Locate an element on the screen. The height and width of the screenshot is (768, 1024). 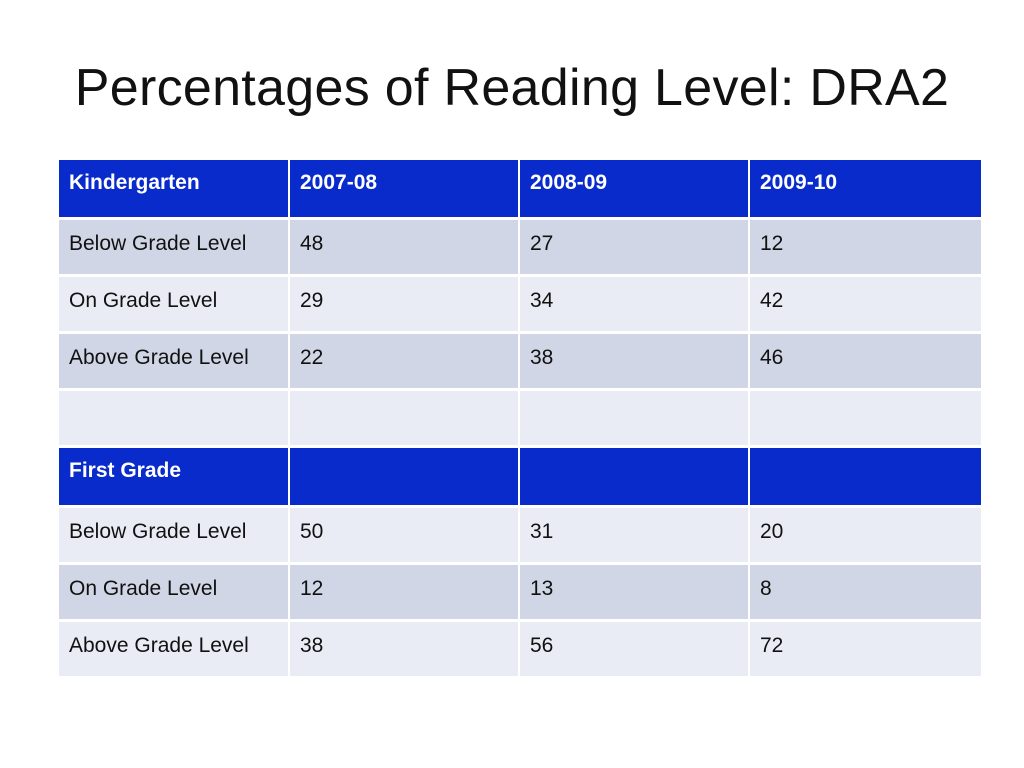
table-header-row-first-grade: First Grade is located at coordinates (520, 478).